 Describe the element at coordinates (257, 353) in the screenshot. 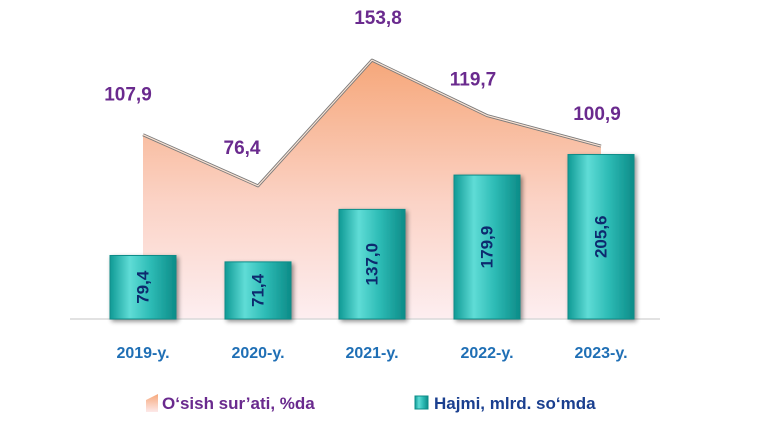

I see `x-tick-label: 2020-y.` at that location.